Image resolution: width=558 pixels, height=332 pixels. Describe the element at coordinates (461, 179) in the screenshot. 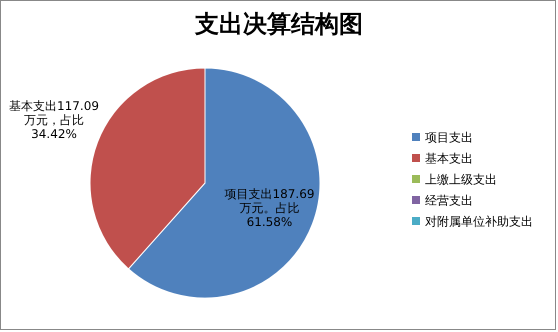

I see `legend-label: 上缴上级支出` at that location.